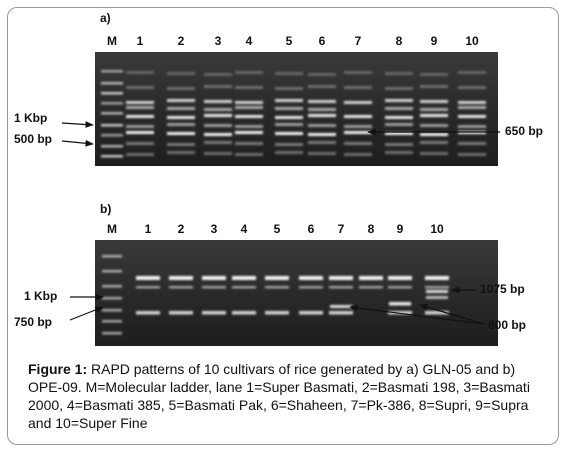  Describe the element at coordinates (502, 289) in the screenshot. I see `size-label: 1075 bp` at that location.